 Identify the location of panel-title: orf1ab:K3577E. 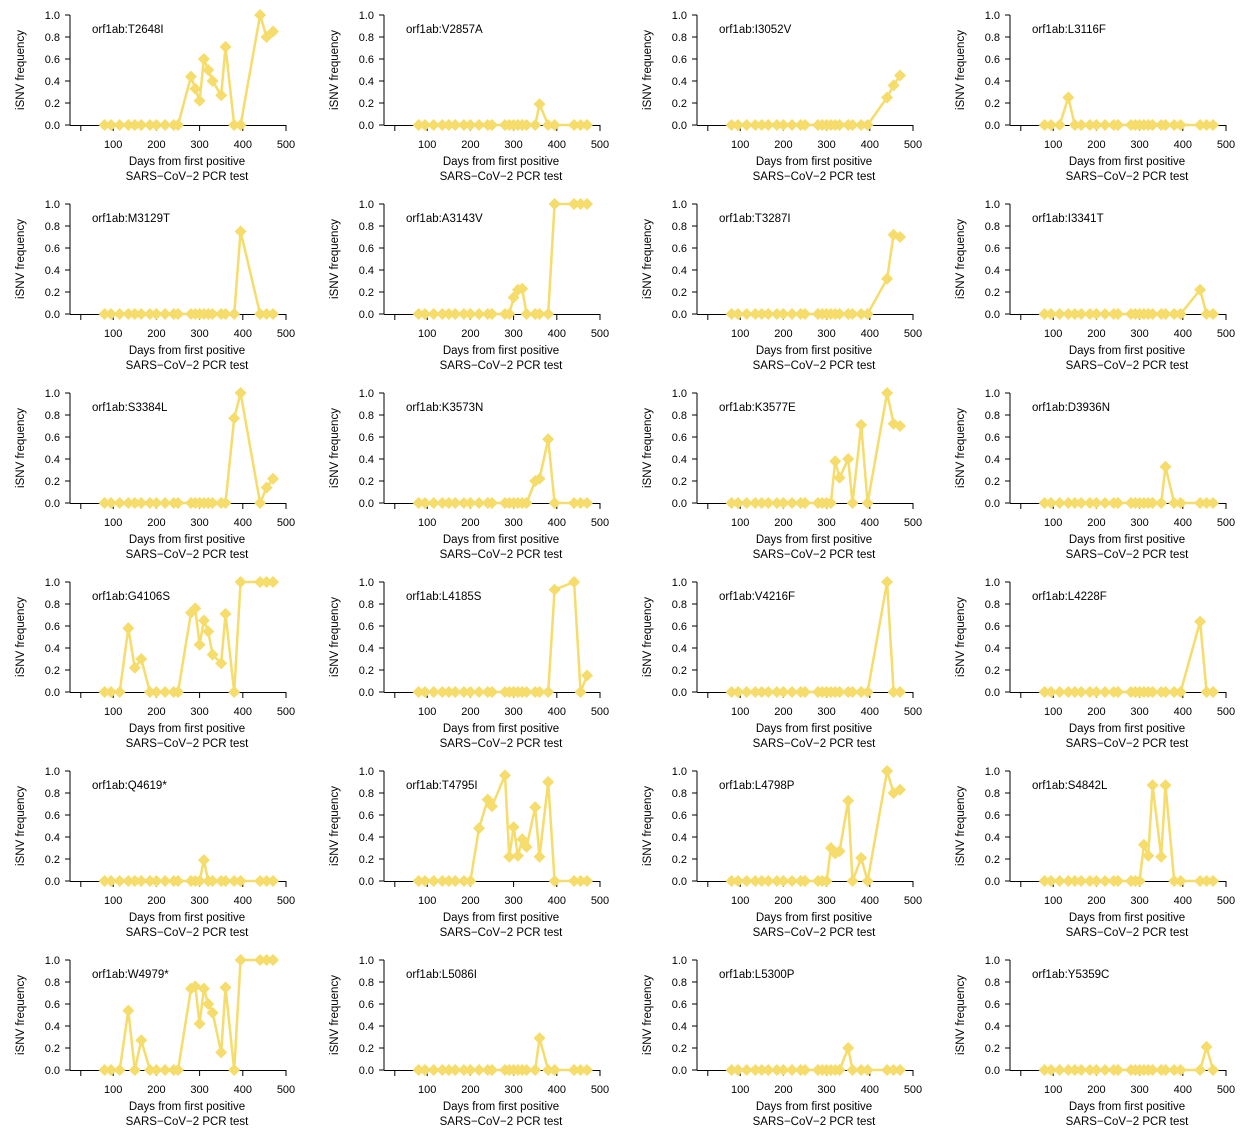
(757, 408).